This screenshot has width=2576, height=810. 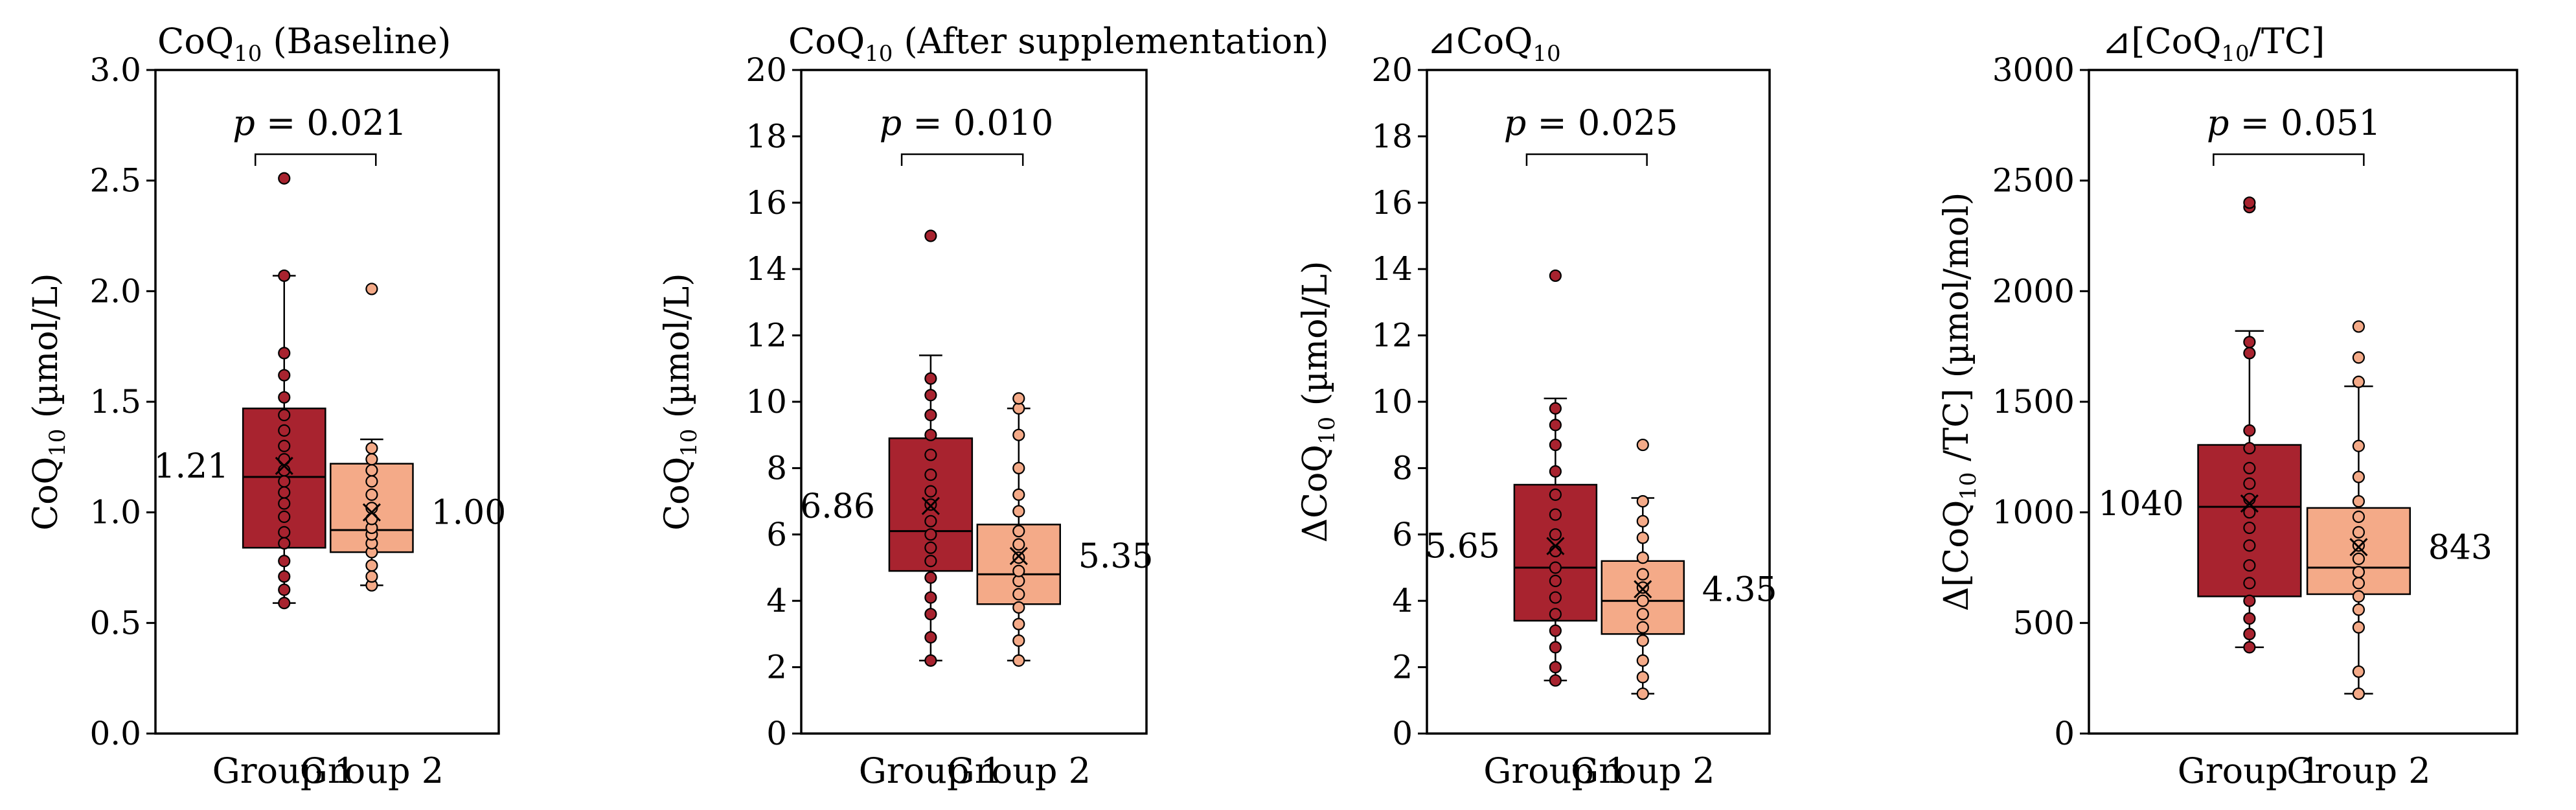 What do you see at coordinates (1959, 402) in the screenshot?
I see `y-axis-label: Δ[CoQ10 /TC] (µmol/mol)` at bounding box center [1959, 402].